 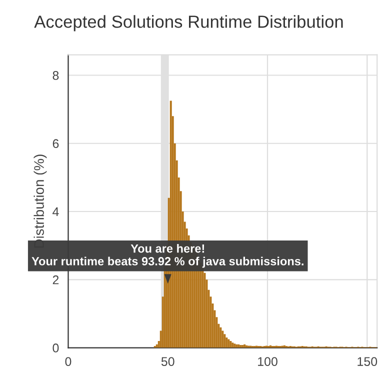 I want to click on y-tick-label: 2, so click(x=55, y=279).